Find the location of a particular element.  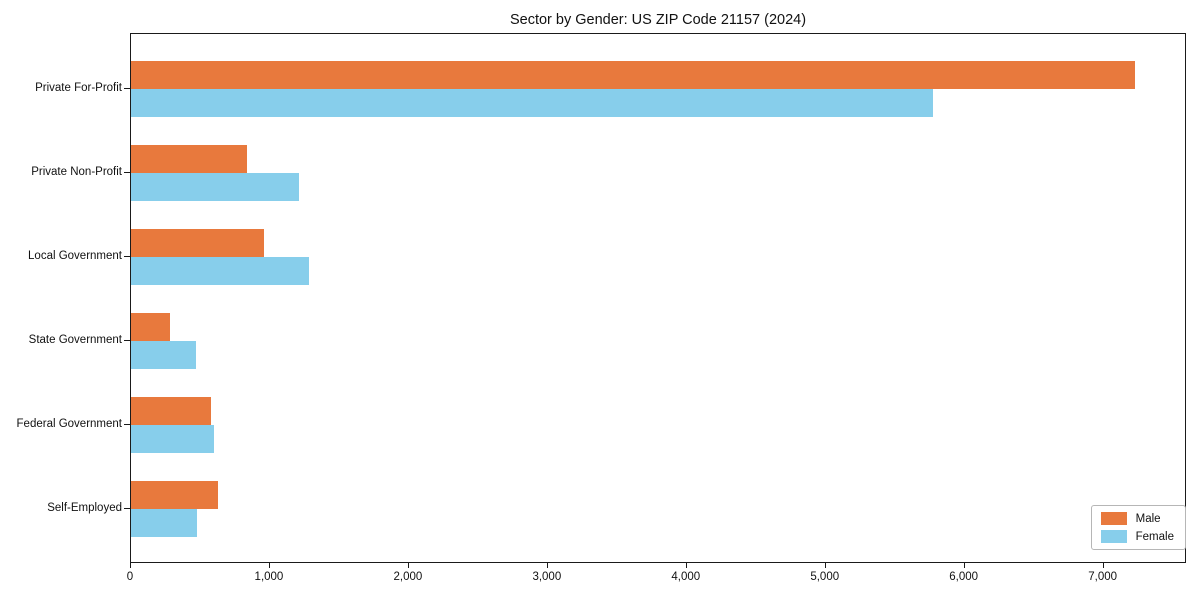

bar-female-private-non-profit is located at coordinates (215, 187).